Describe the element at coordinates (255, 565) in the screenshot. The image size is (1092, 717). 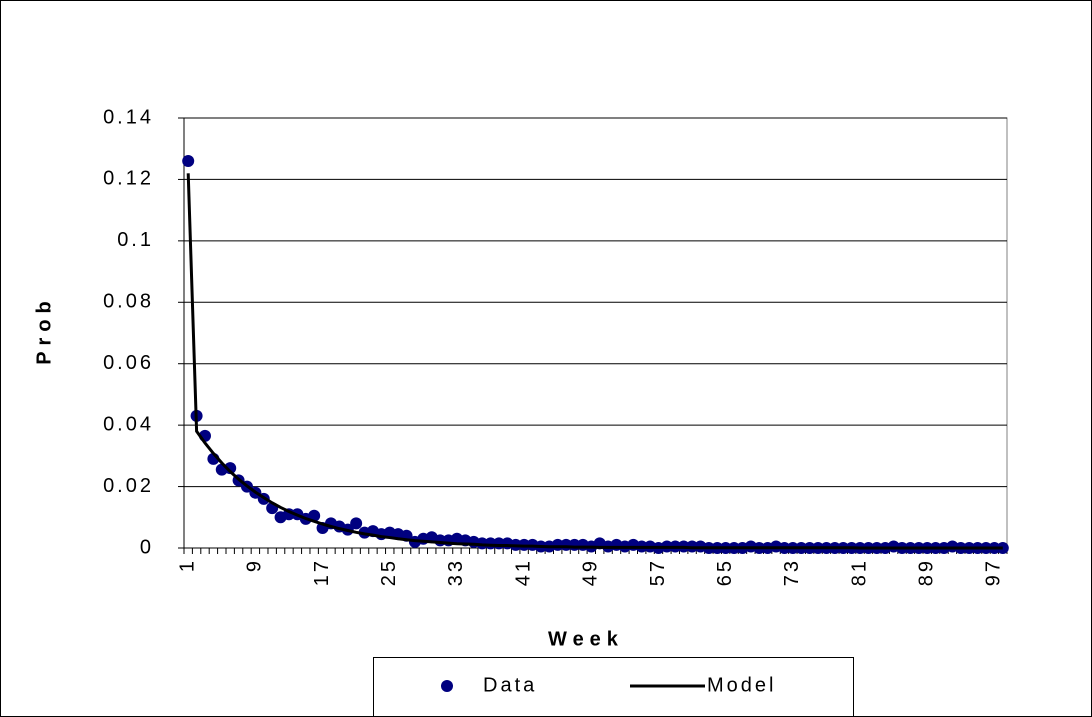
I see `x-tick-label: 9` at that location.